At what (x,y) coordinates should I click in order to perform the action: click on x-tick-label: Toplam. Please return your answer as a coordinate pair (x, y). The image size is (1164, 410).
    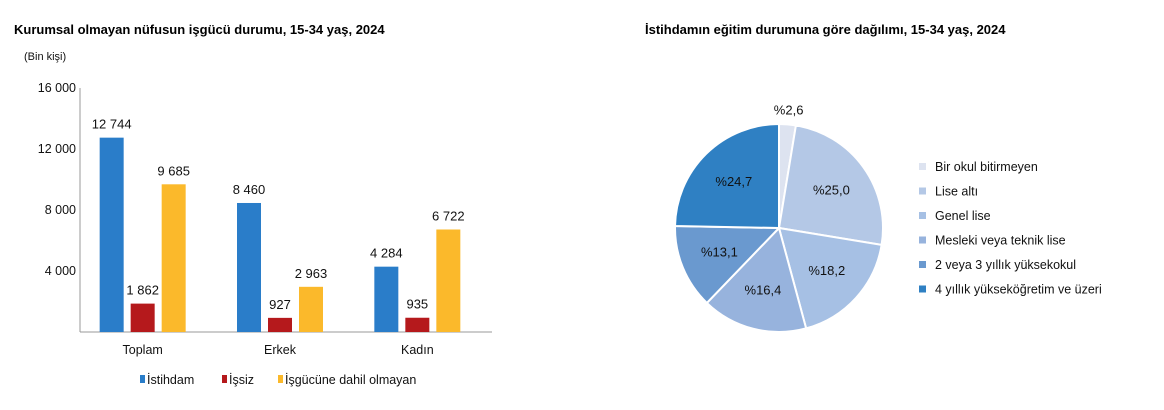
    Looking at the image, I should click on (143, 350).